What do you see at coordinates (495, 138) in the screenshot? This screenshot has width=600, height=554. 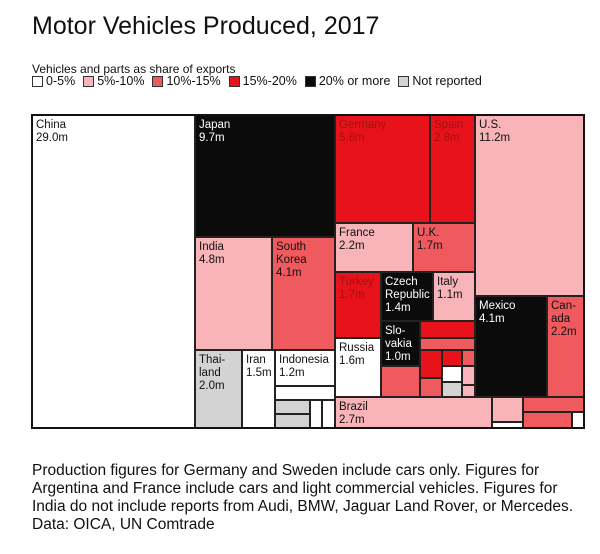 I see `cell-value: 11.2m` at bounding box center [495, 138].